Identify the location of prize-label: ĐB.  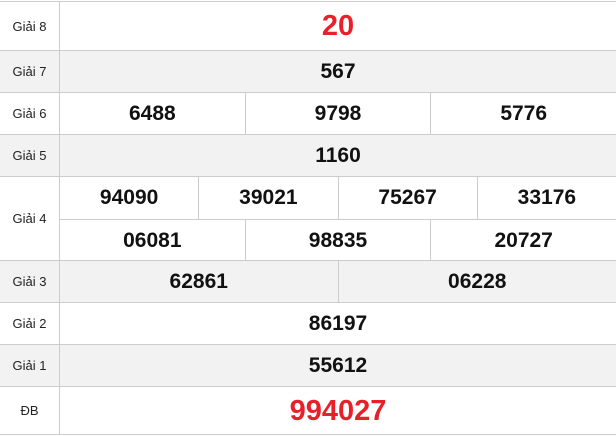
(30, 410).